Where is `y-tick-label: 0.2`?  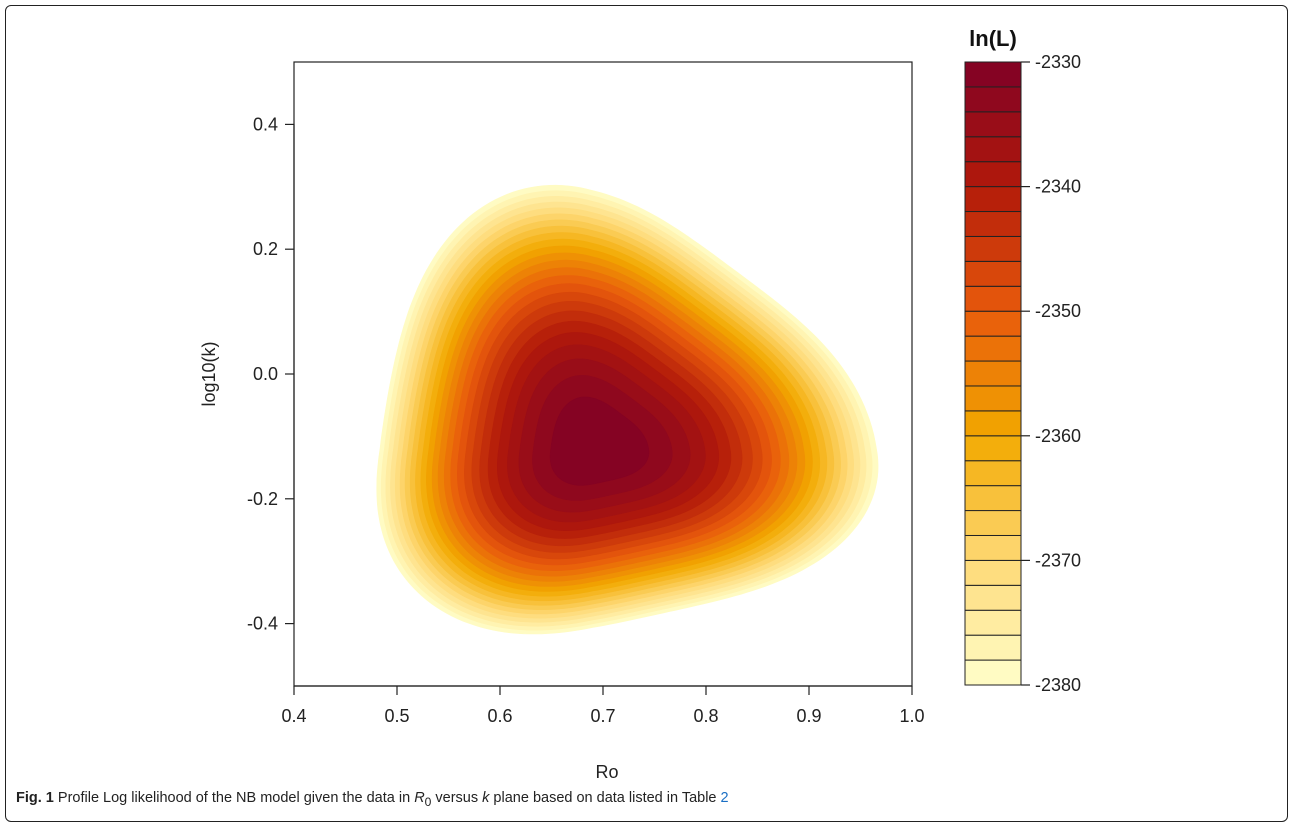
y-tick-label: 0.2 is located at coordinates (265, 249).